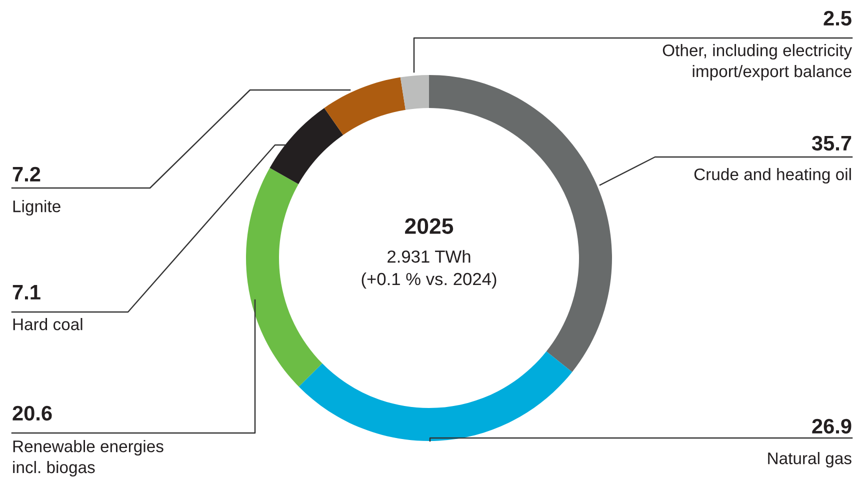  What do you see at coordinates (26, 174) in the screenshot?
I see `data-label: 7.2` at bounding box center [26, 174].